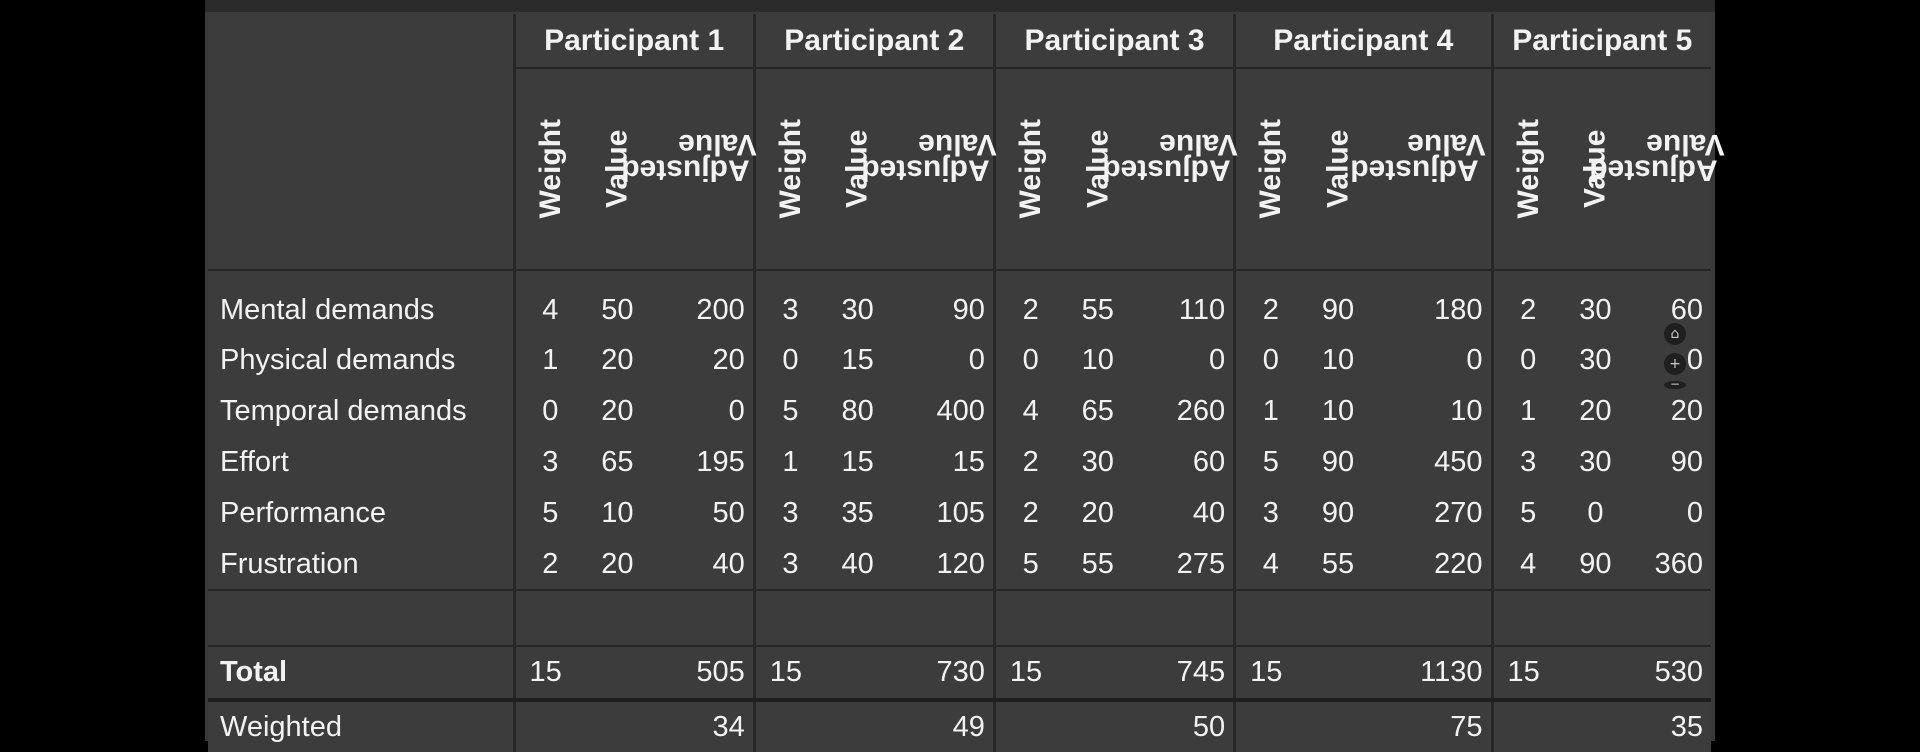  What do you see at coordinates (873, 41) in the screenshot?
I see `participant-header: Participant 2` at bounding box center [873, 41].